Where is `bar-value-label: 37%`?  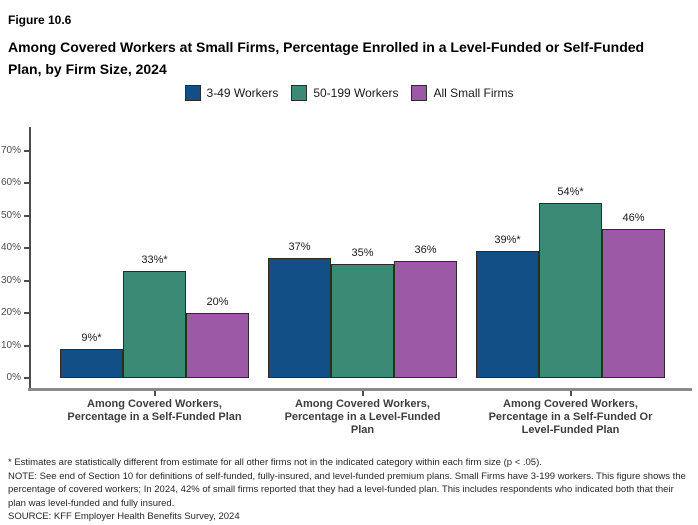
bar-value-label: 37% is located at coordinates (299, 246).